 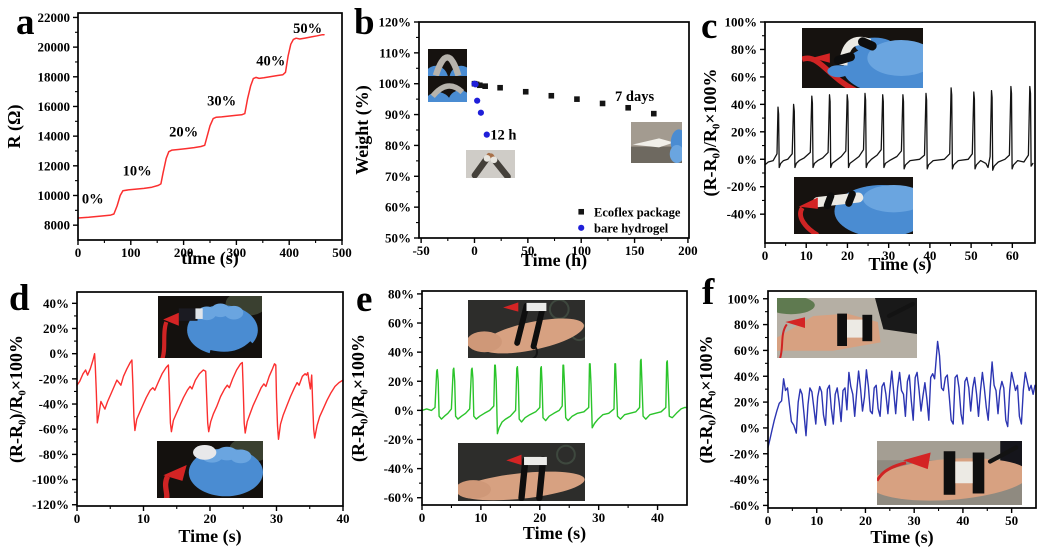 What do you see at coordinates (949, 473) in the screenshot?
I see `inset-photo-arm-straight` at bounding box center [949, 473].